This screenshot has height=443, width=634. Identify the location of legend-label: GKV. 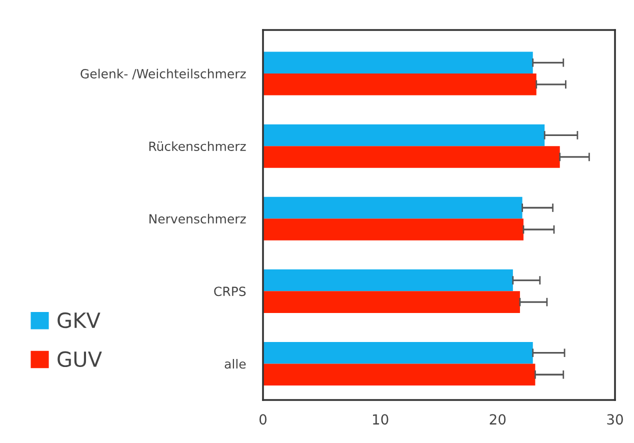
(79, 320).